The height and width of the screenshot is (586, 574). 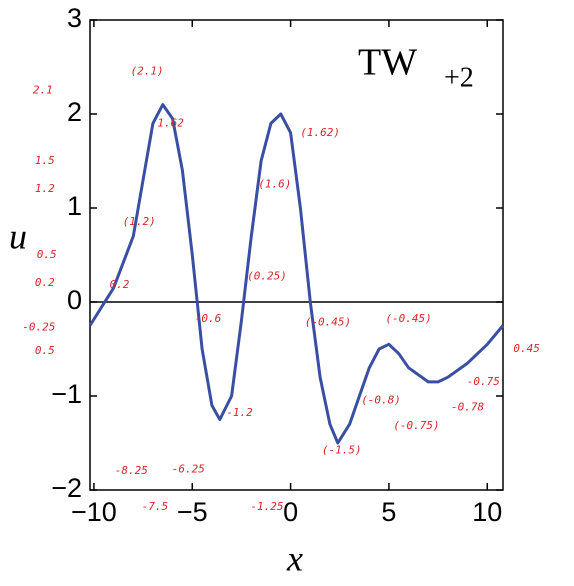 What do you see at coordinates (267, 276) in the screenshot?
I see `annotation: (0.25)` at bounding box center [267, 276].